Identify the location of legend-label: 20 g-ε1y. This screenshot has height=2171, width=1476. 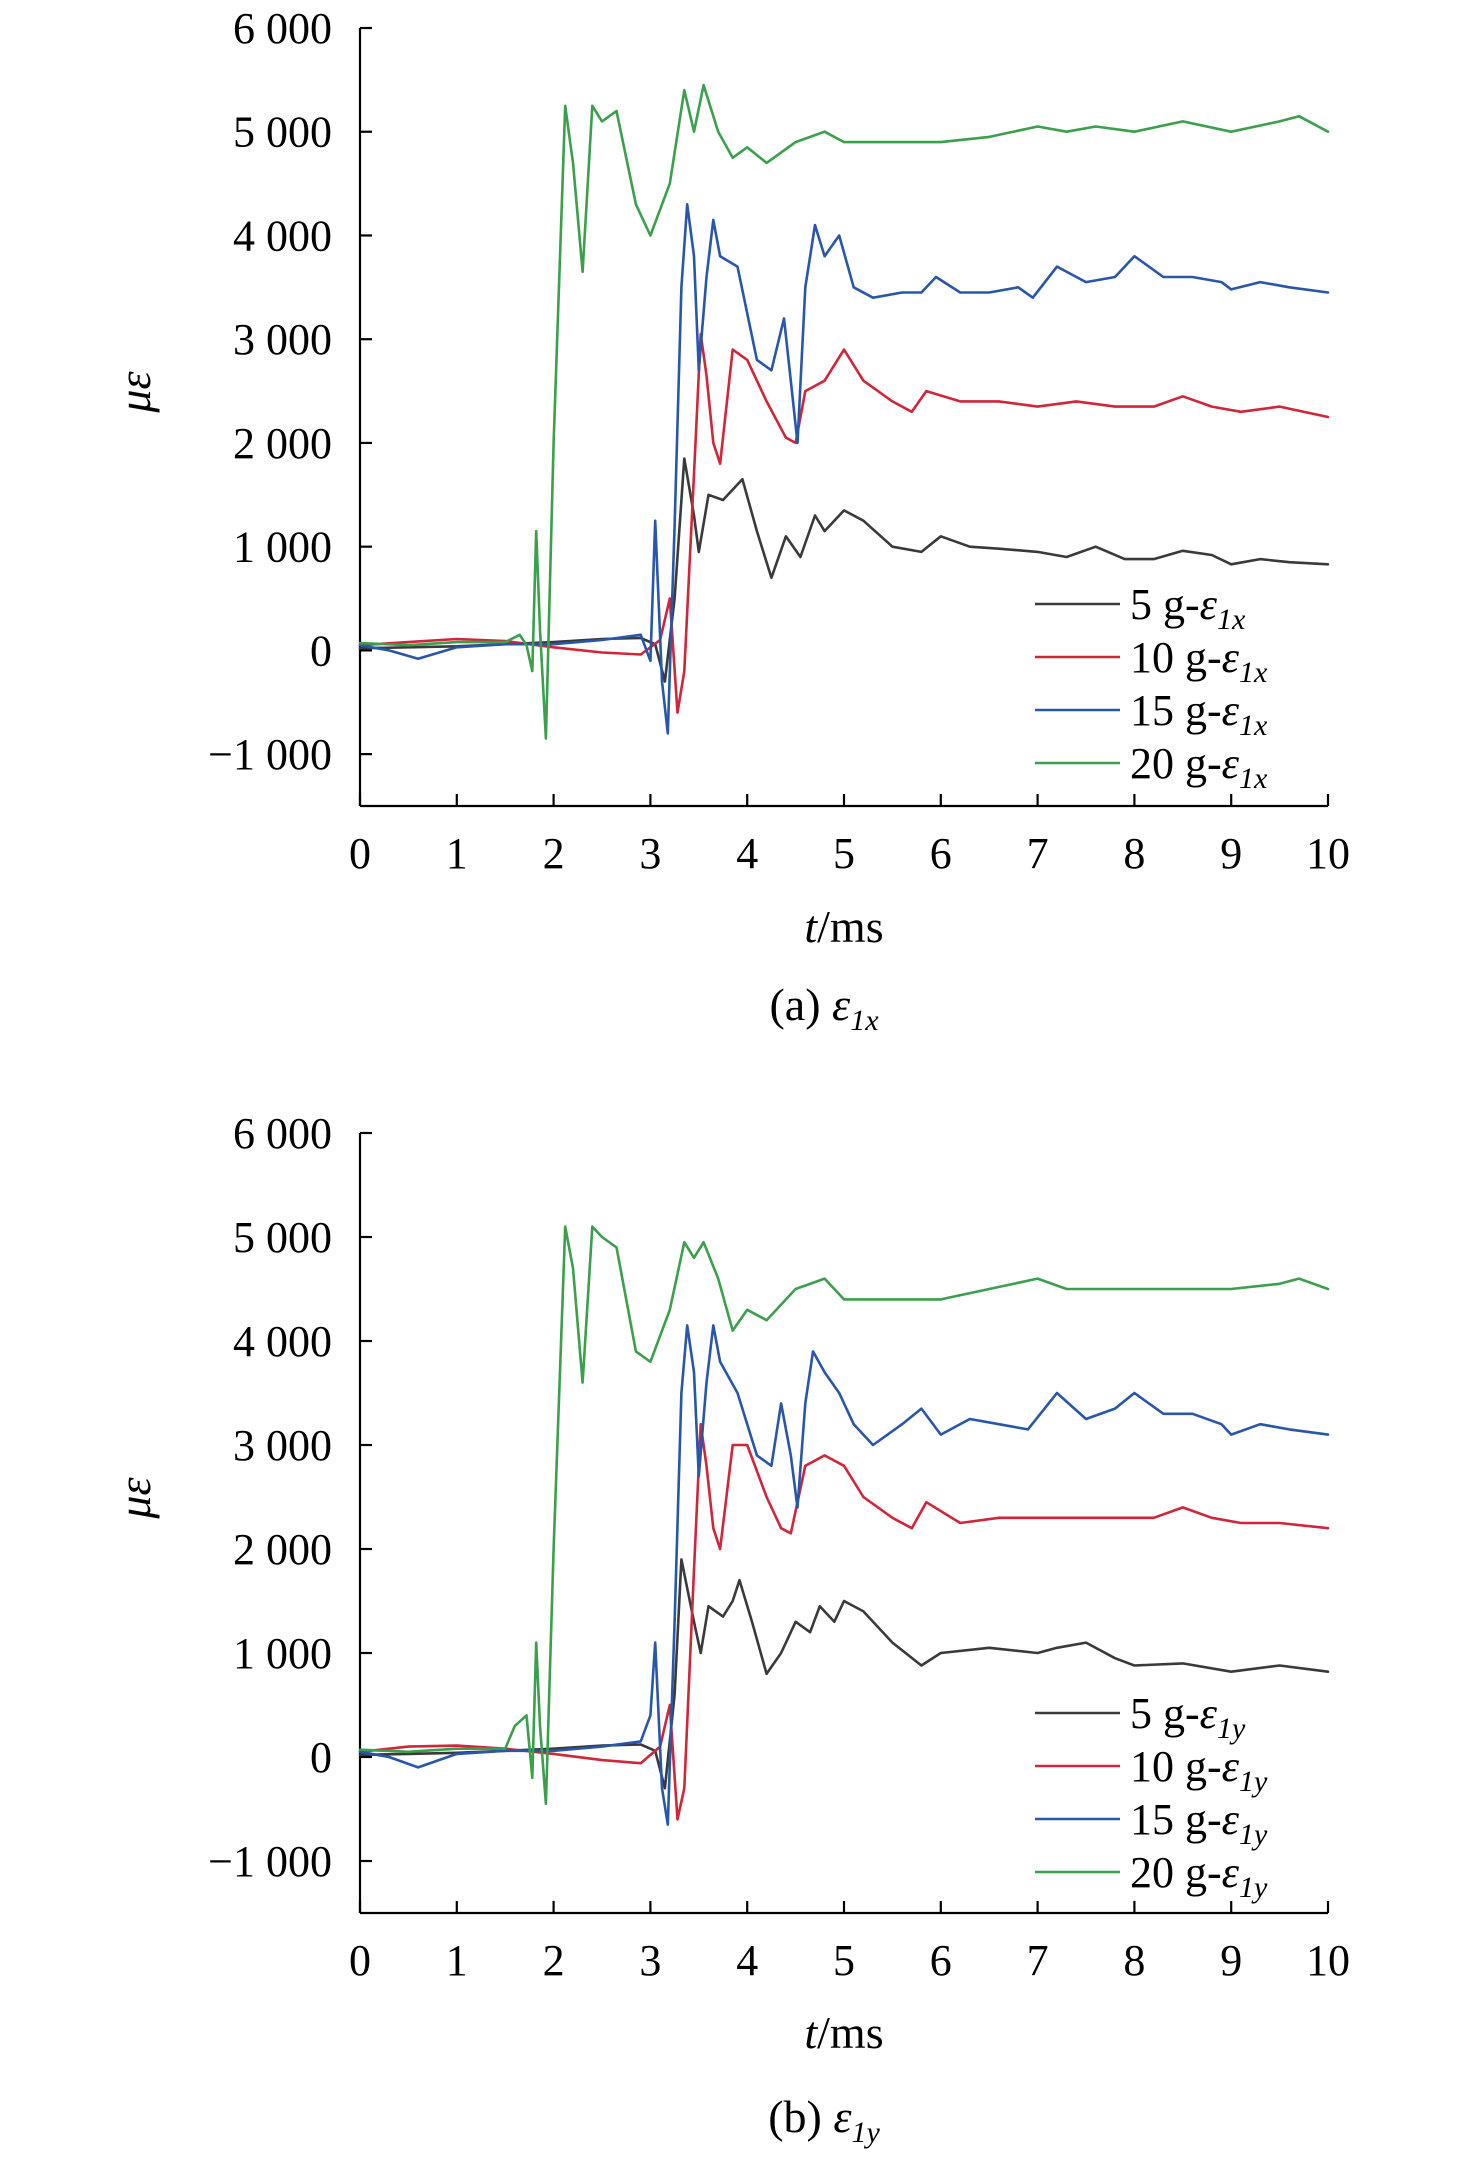
(1199, 1876).